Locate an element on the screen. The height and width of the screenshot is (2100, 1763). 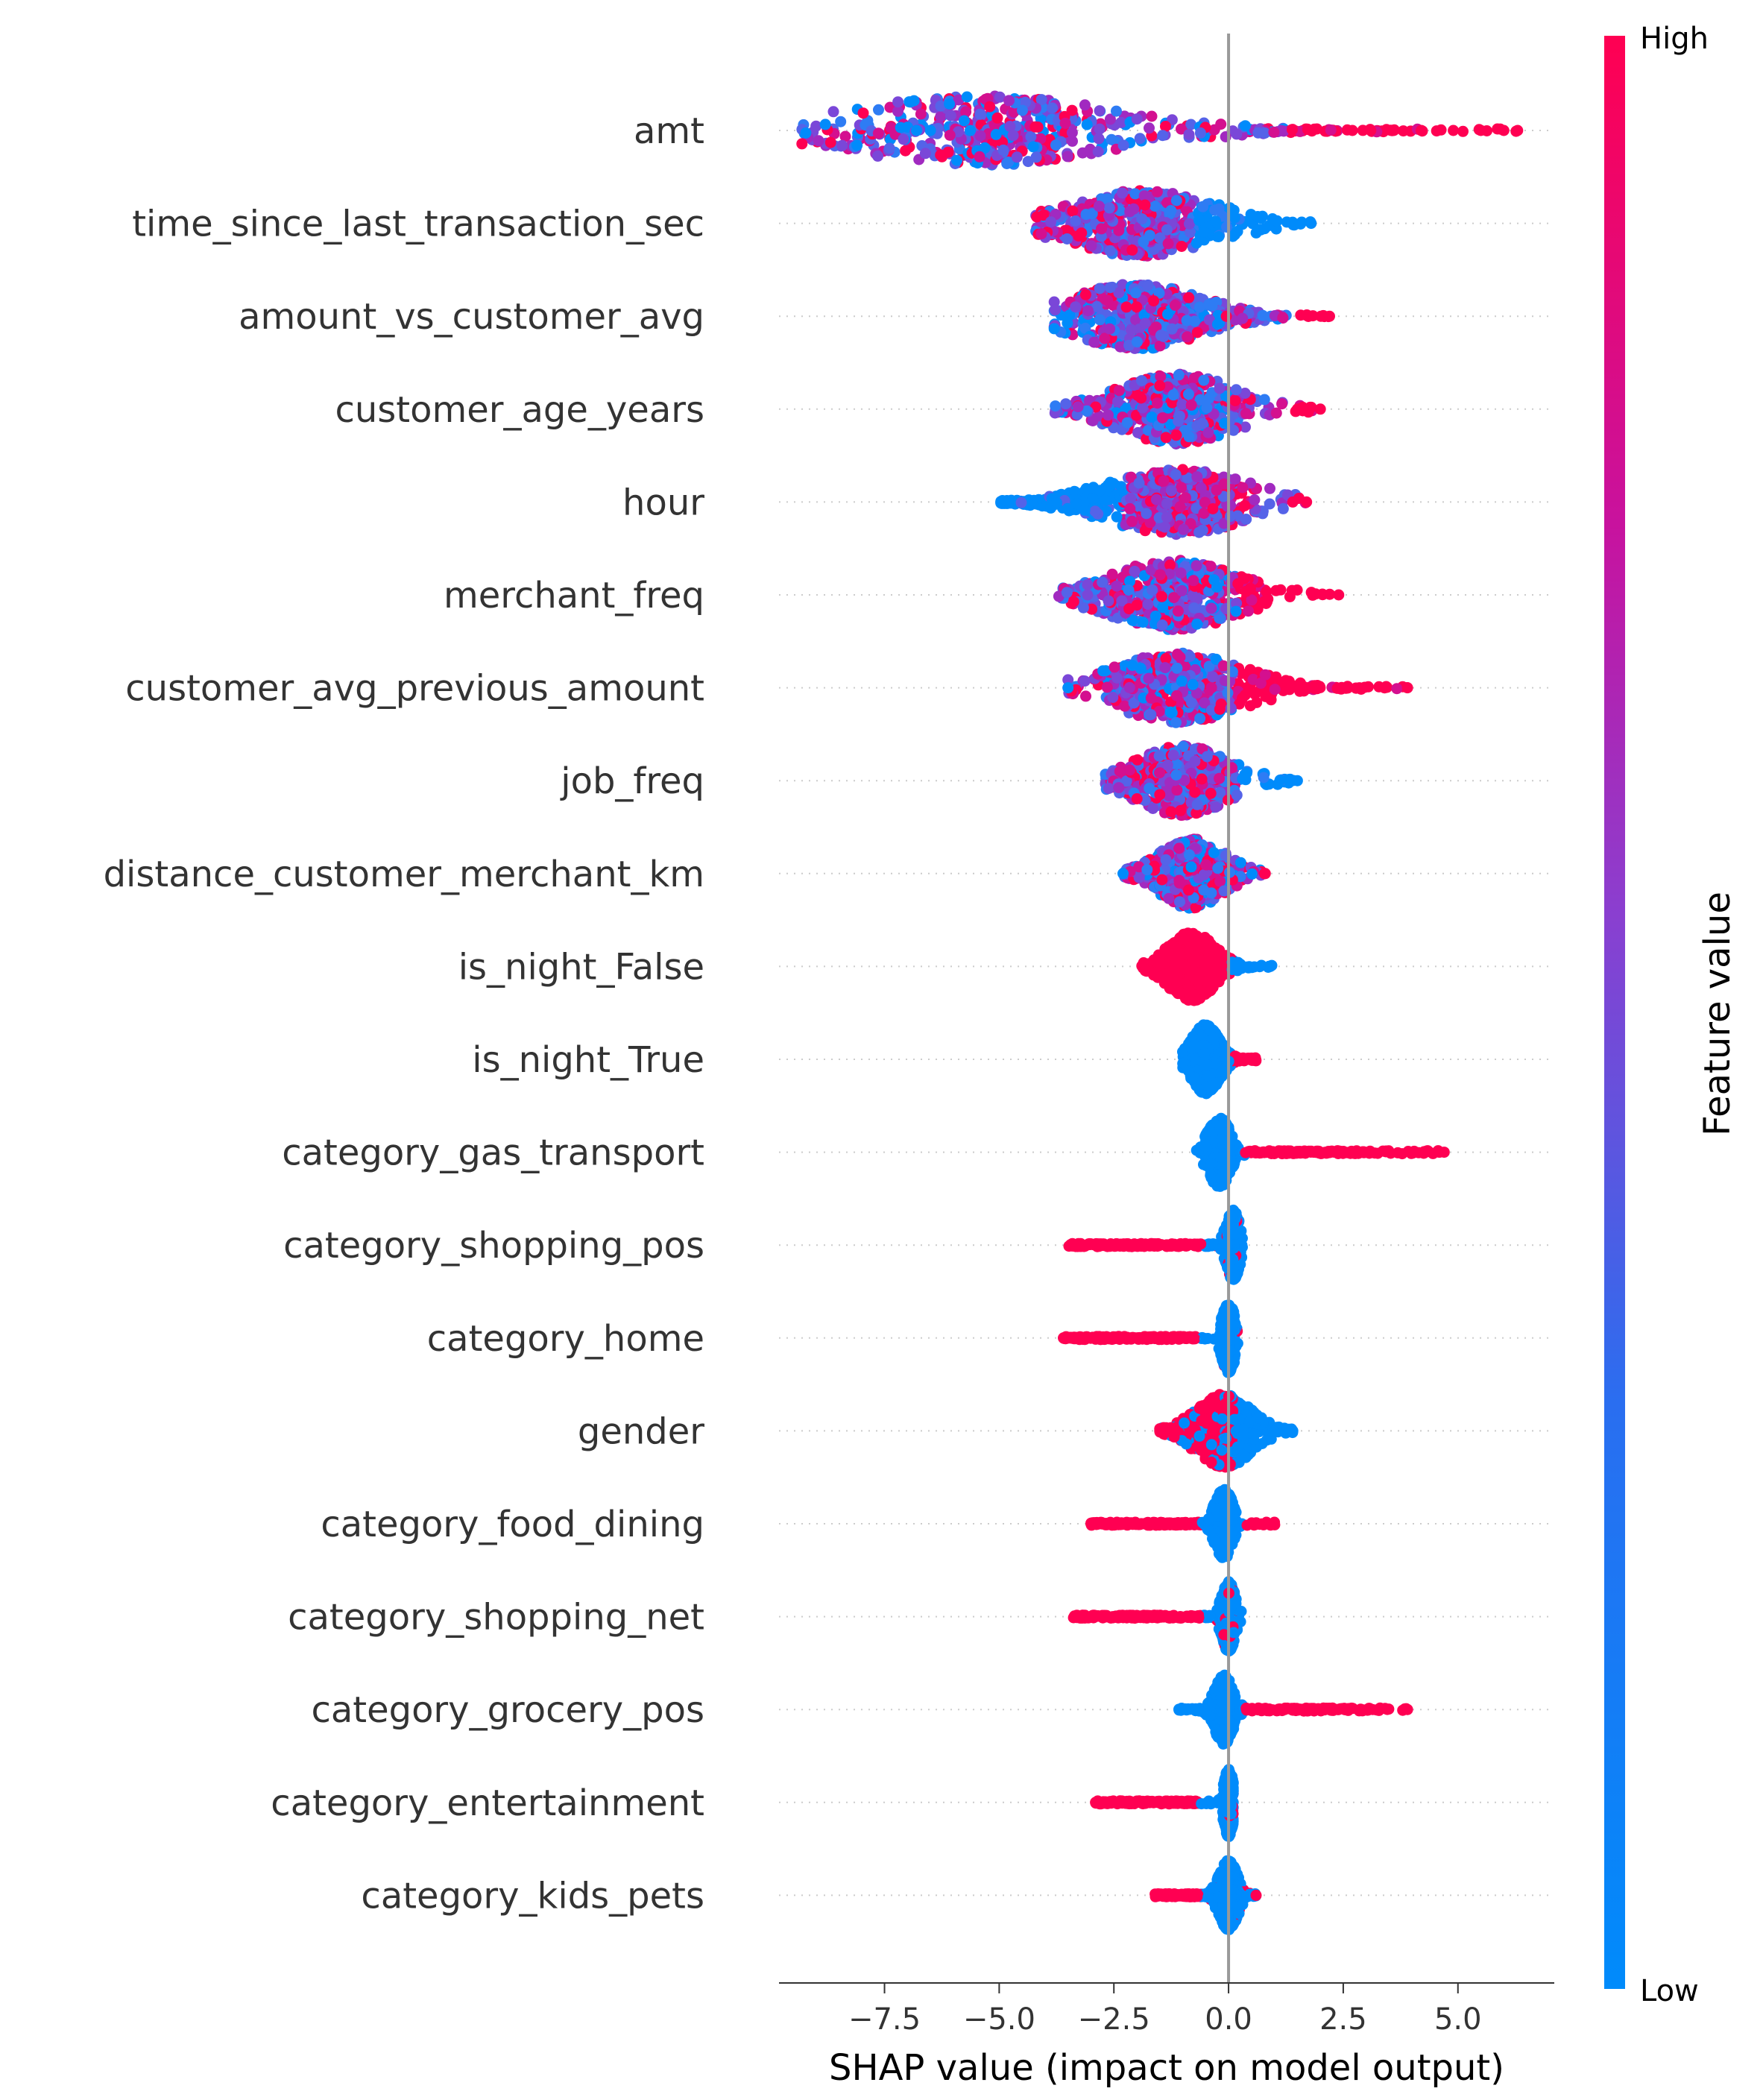
feature-points-customer_age_years is located at coordinates (1187, 409).